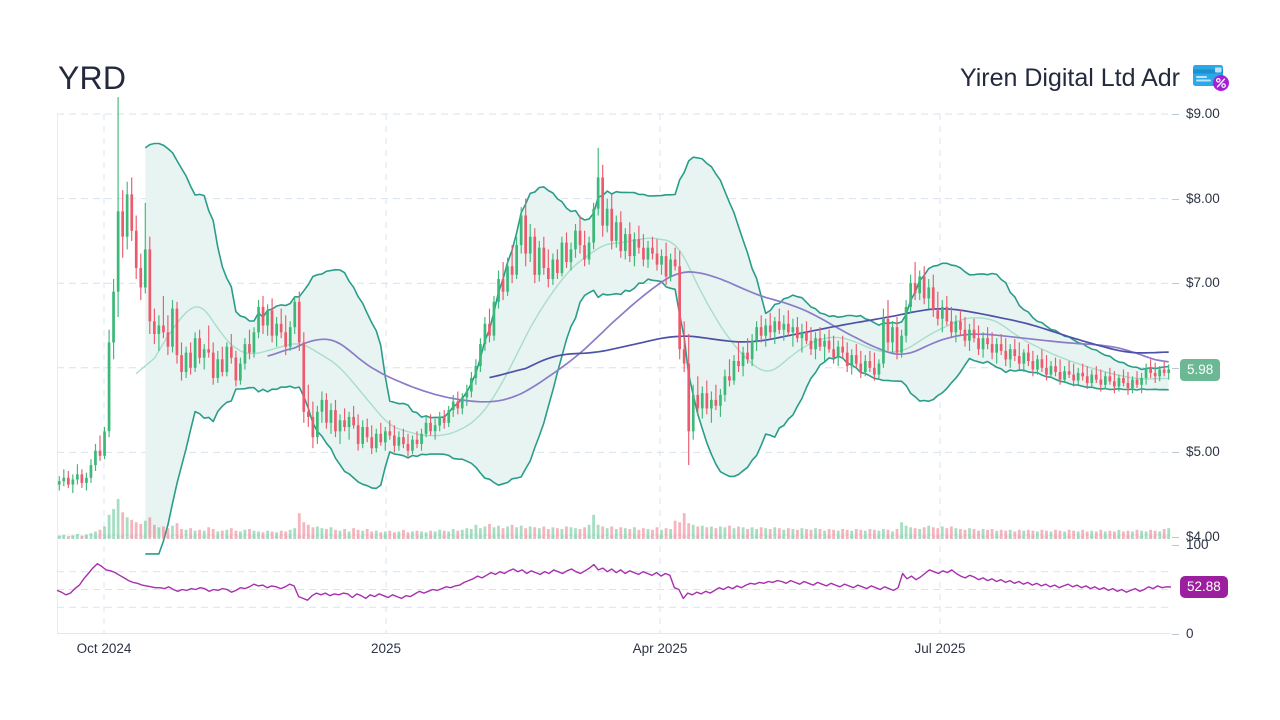 Image resolution: width=1280 pixels, height=720 pixels. I want to click on credit-card-percent-icon, so click(1211, 78).